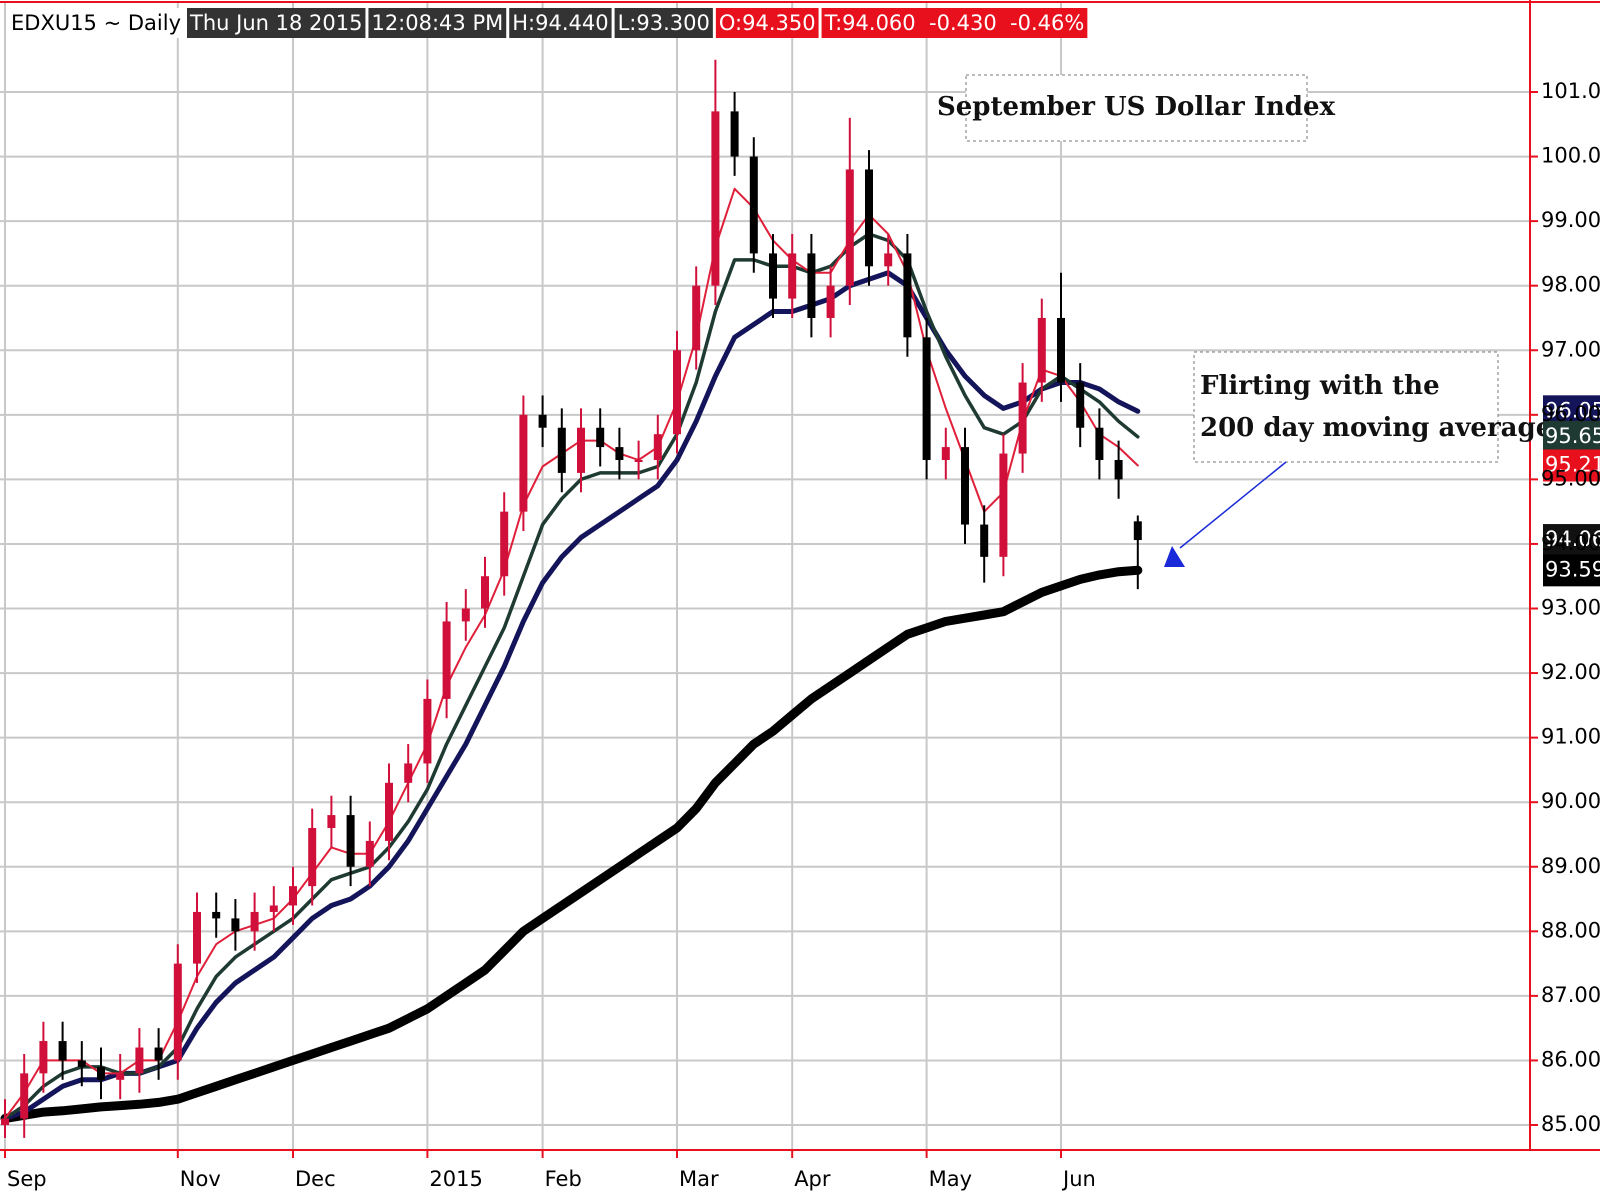  What do you see at coordinates (27, 1179) in the screenshot?
I see `x-tick-label: Sep` at bounding box center [27, 1179].